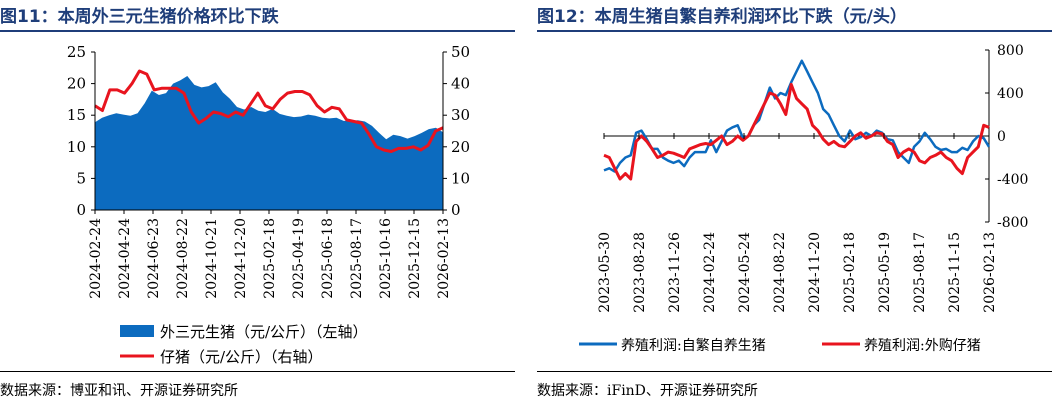  Describe the element at coordinates (815, 272) in the screenshot. I see `x-tick-label: 2024-11-20` at that location.